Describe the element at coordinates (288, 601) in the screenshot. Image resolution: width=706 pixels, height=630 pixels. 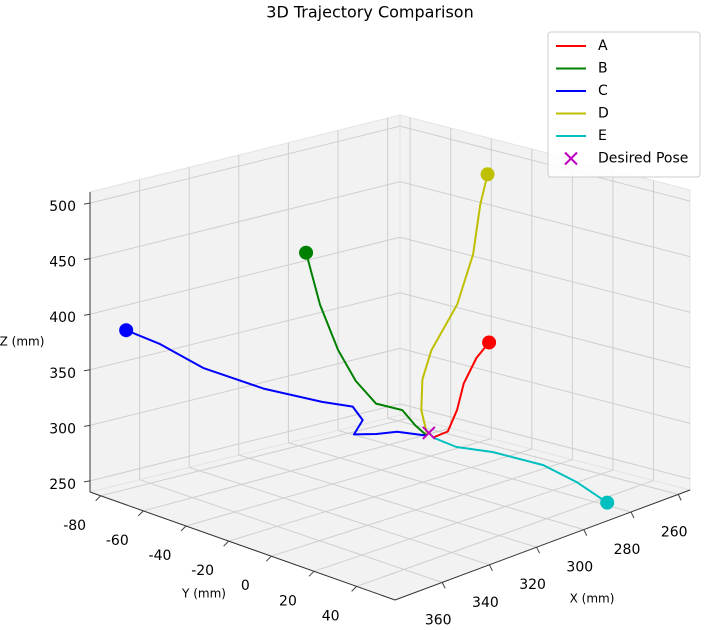
I see `y-tick-label: 20` at that location.